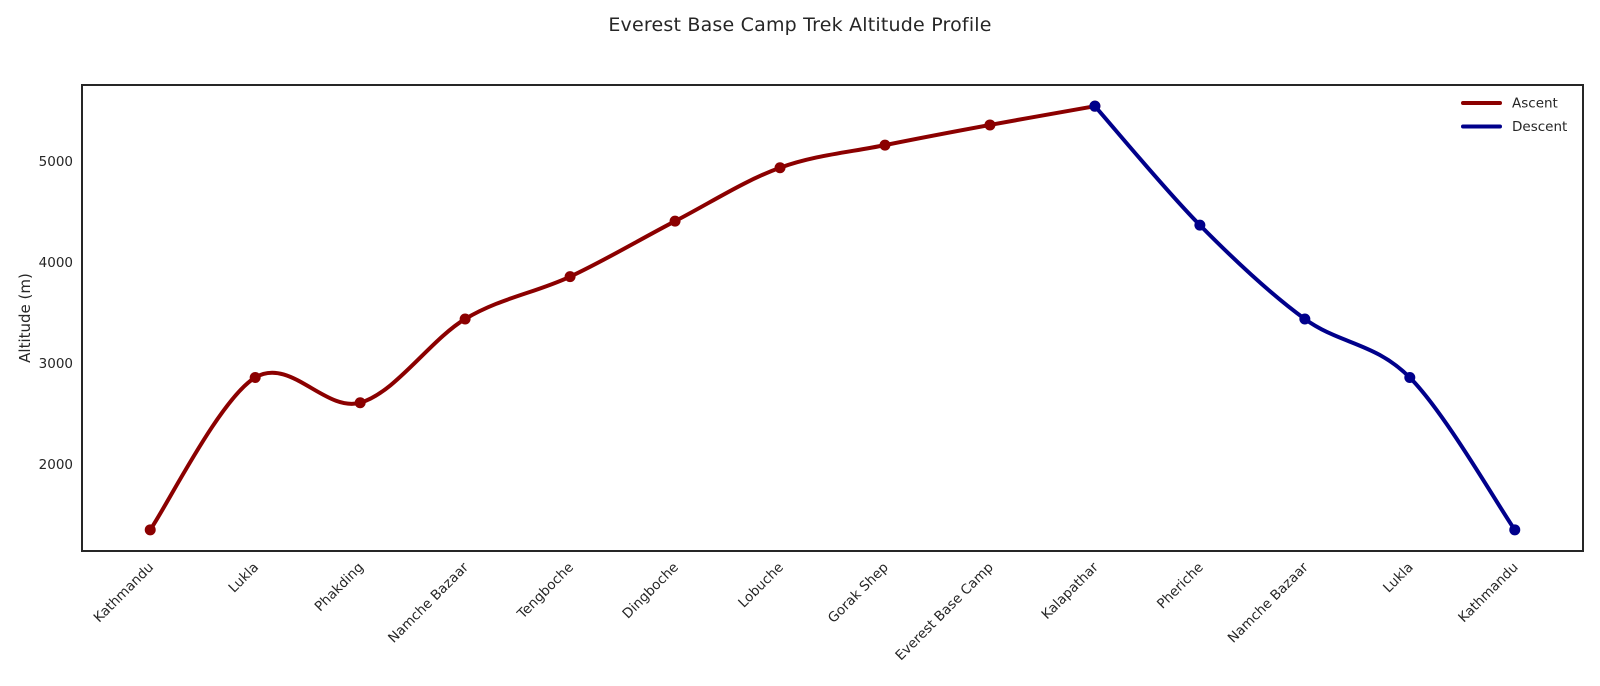 This screenshot has width=1600, height=686. I want to click on x-tick-label: Phakding, so click(339, 587).